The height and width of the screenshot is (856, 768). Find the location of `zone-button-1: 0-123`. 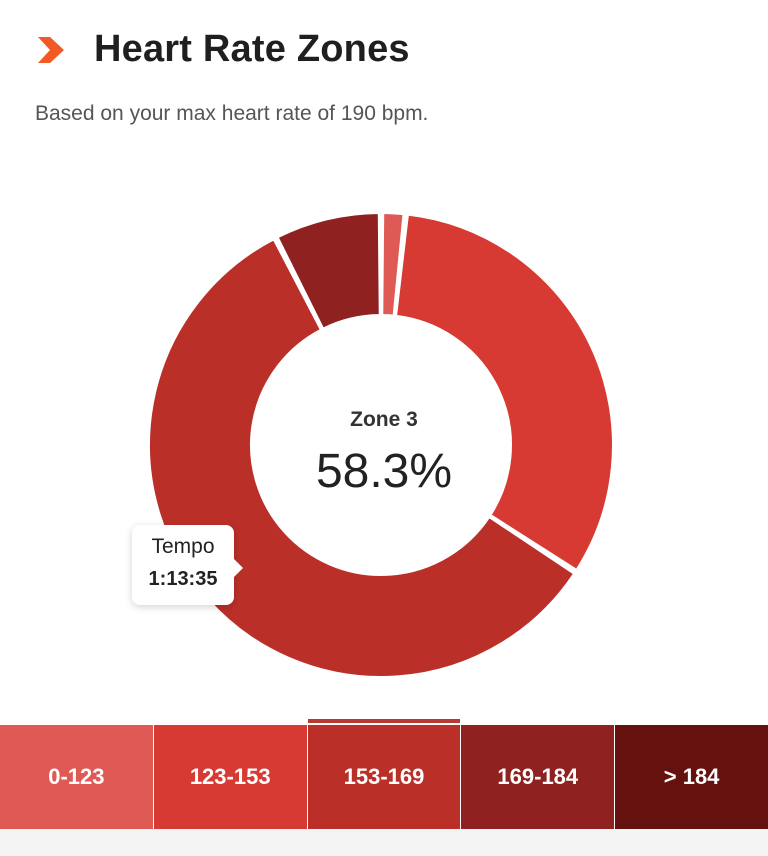

zone-button-1: 0-123 is located at coordinates (77, 777).